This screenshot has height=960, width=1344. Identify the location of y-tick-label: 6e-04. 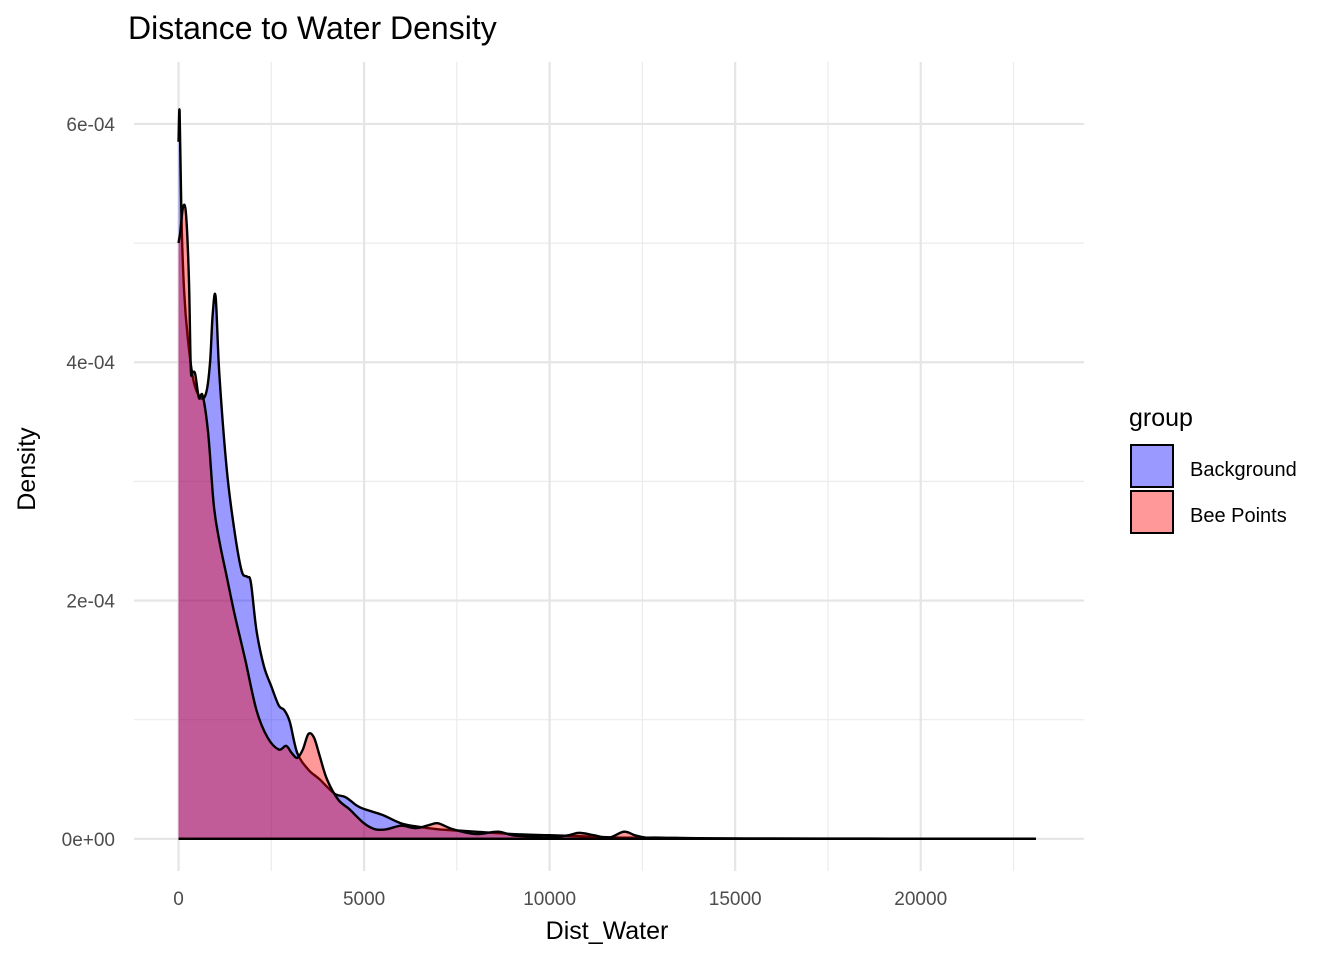
(90, 125).